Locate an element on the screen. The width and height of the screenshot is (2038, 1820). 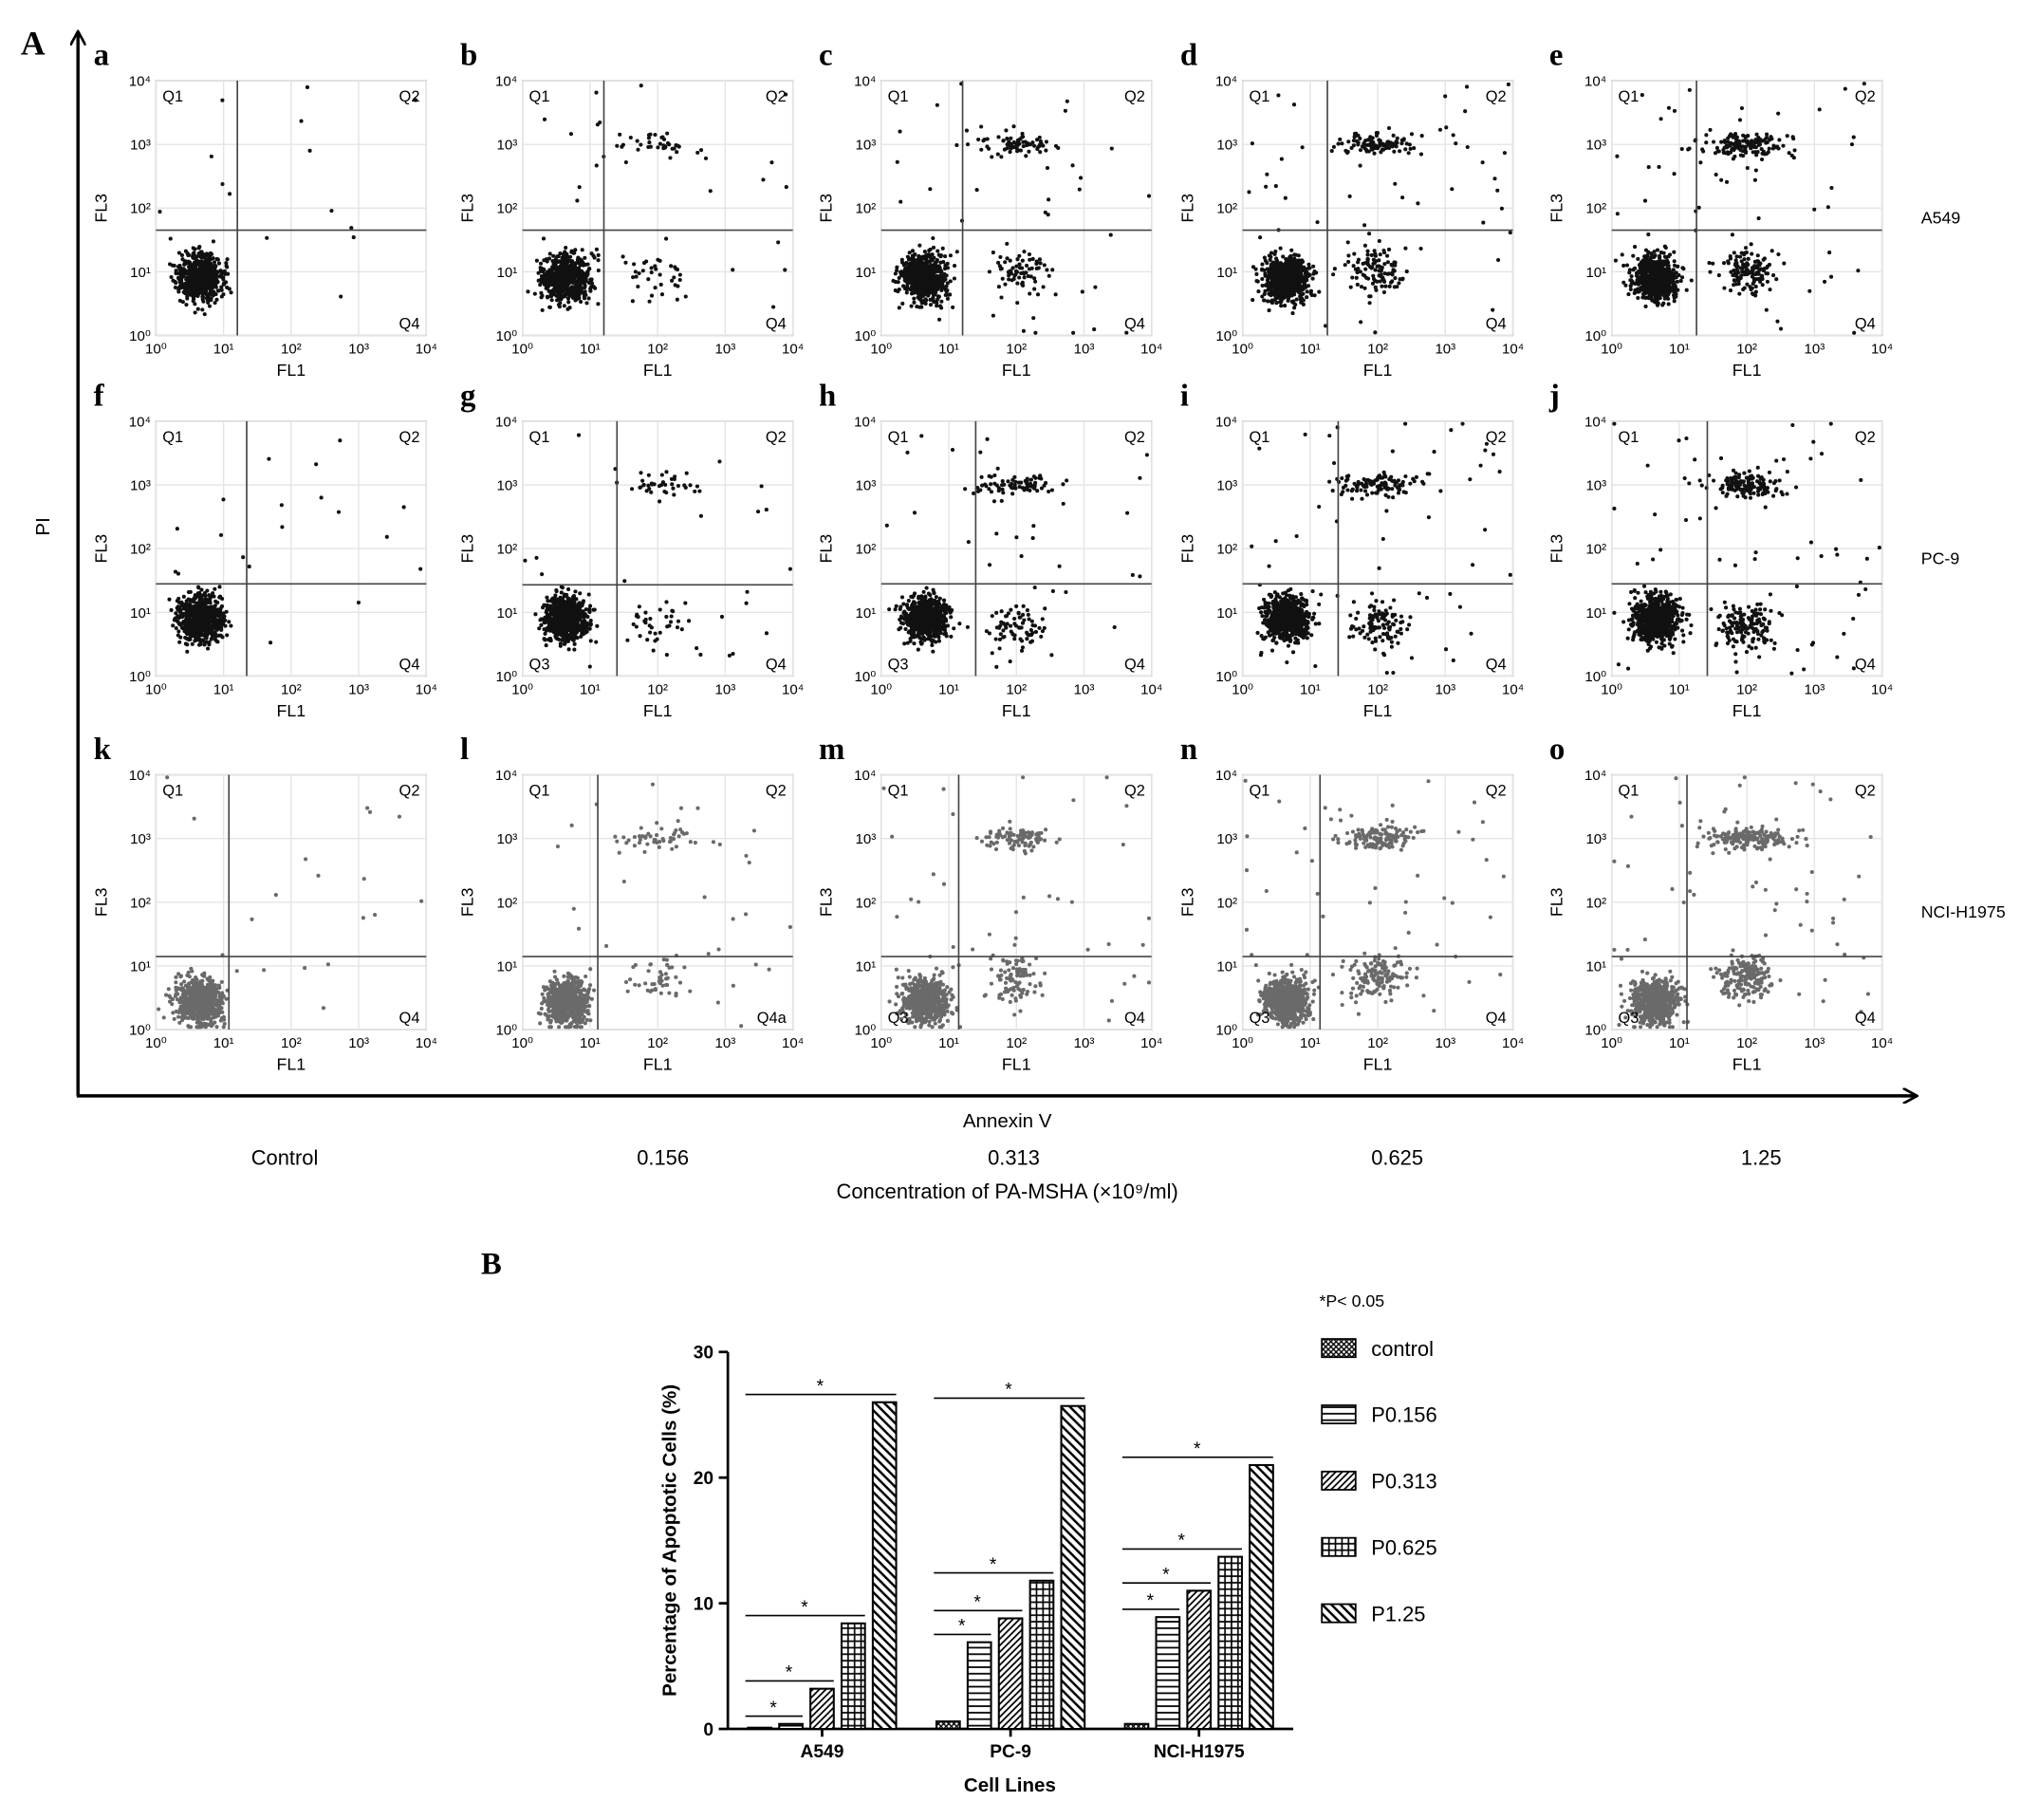
y-tick-label: 10³ is located at coordinates (1595, 146).